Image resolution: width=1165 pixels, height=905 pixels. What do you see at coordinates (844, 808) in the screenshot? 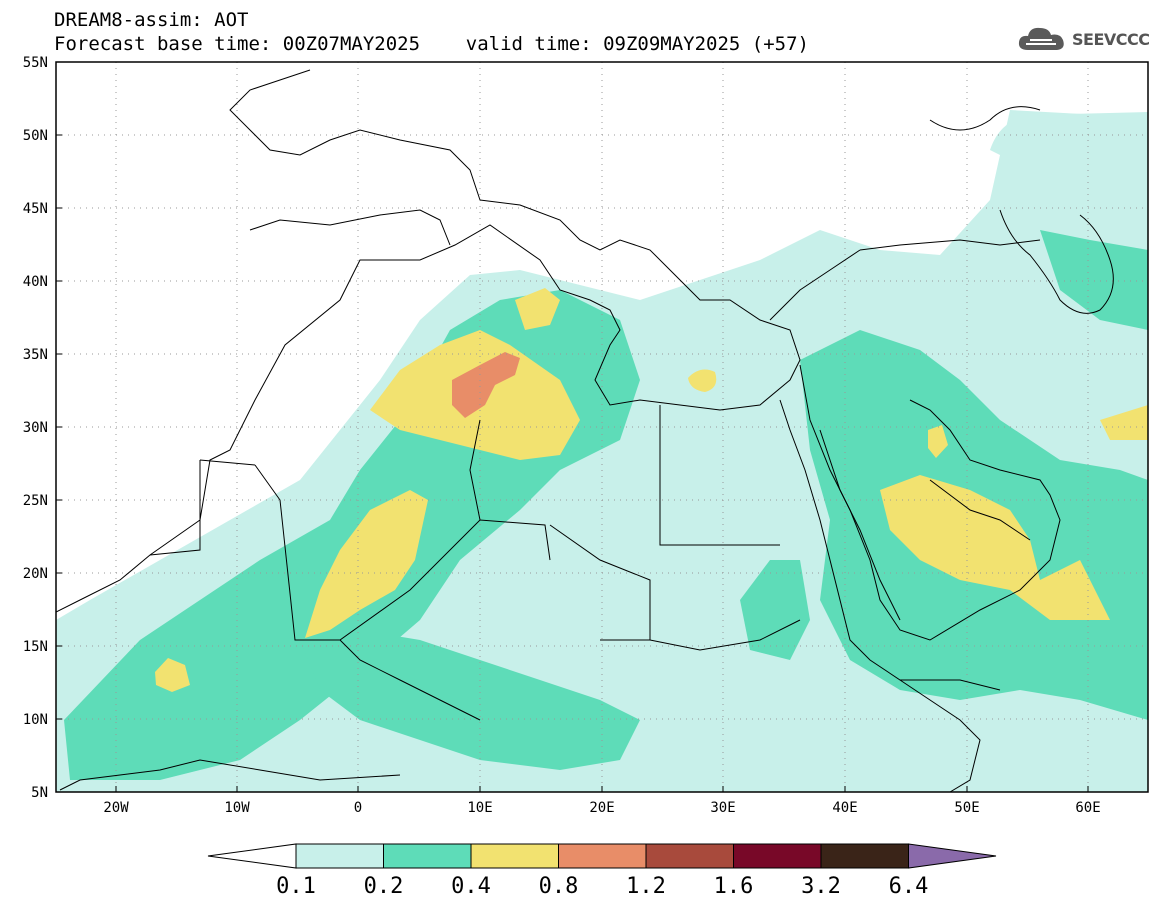
I see `lon-label: 40E` at bounding box center [844, 808].